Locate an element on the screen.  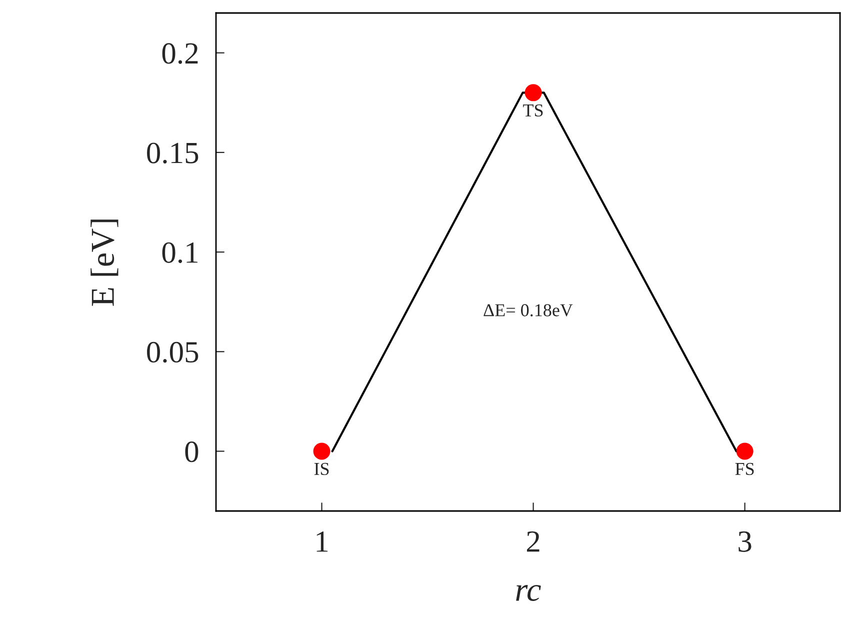
x-tick-label: 1 is located at coordinates (322, 541).